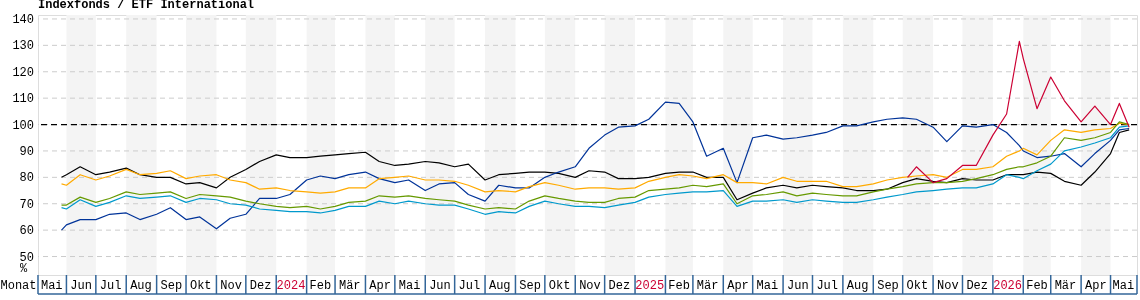  I want to click on y-tick-label: 140, so click(23, 19).